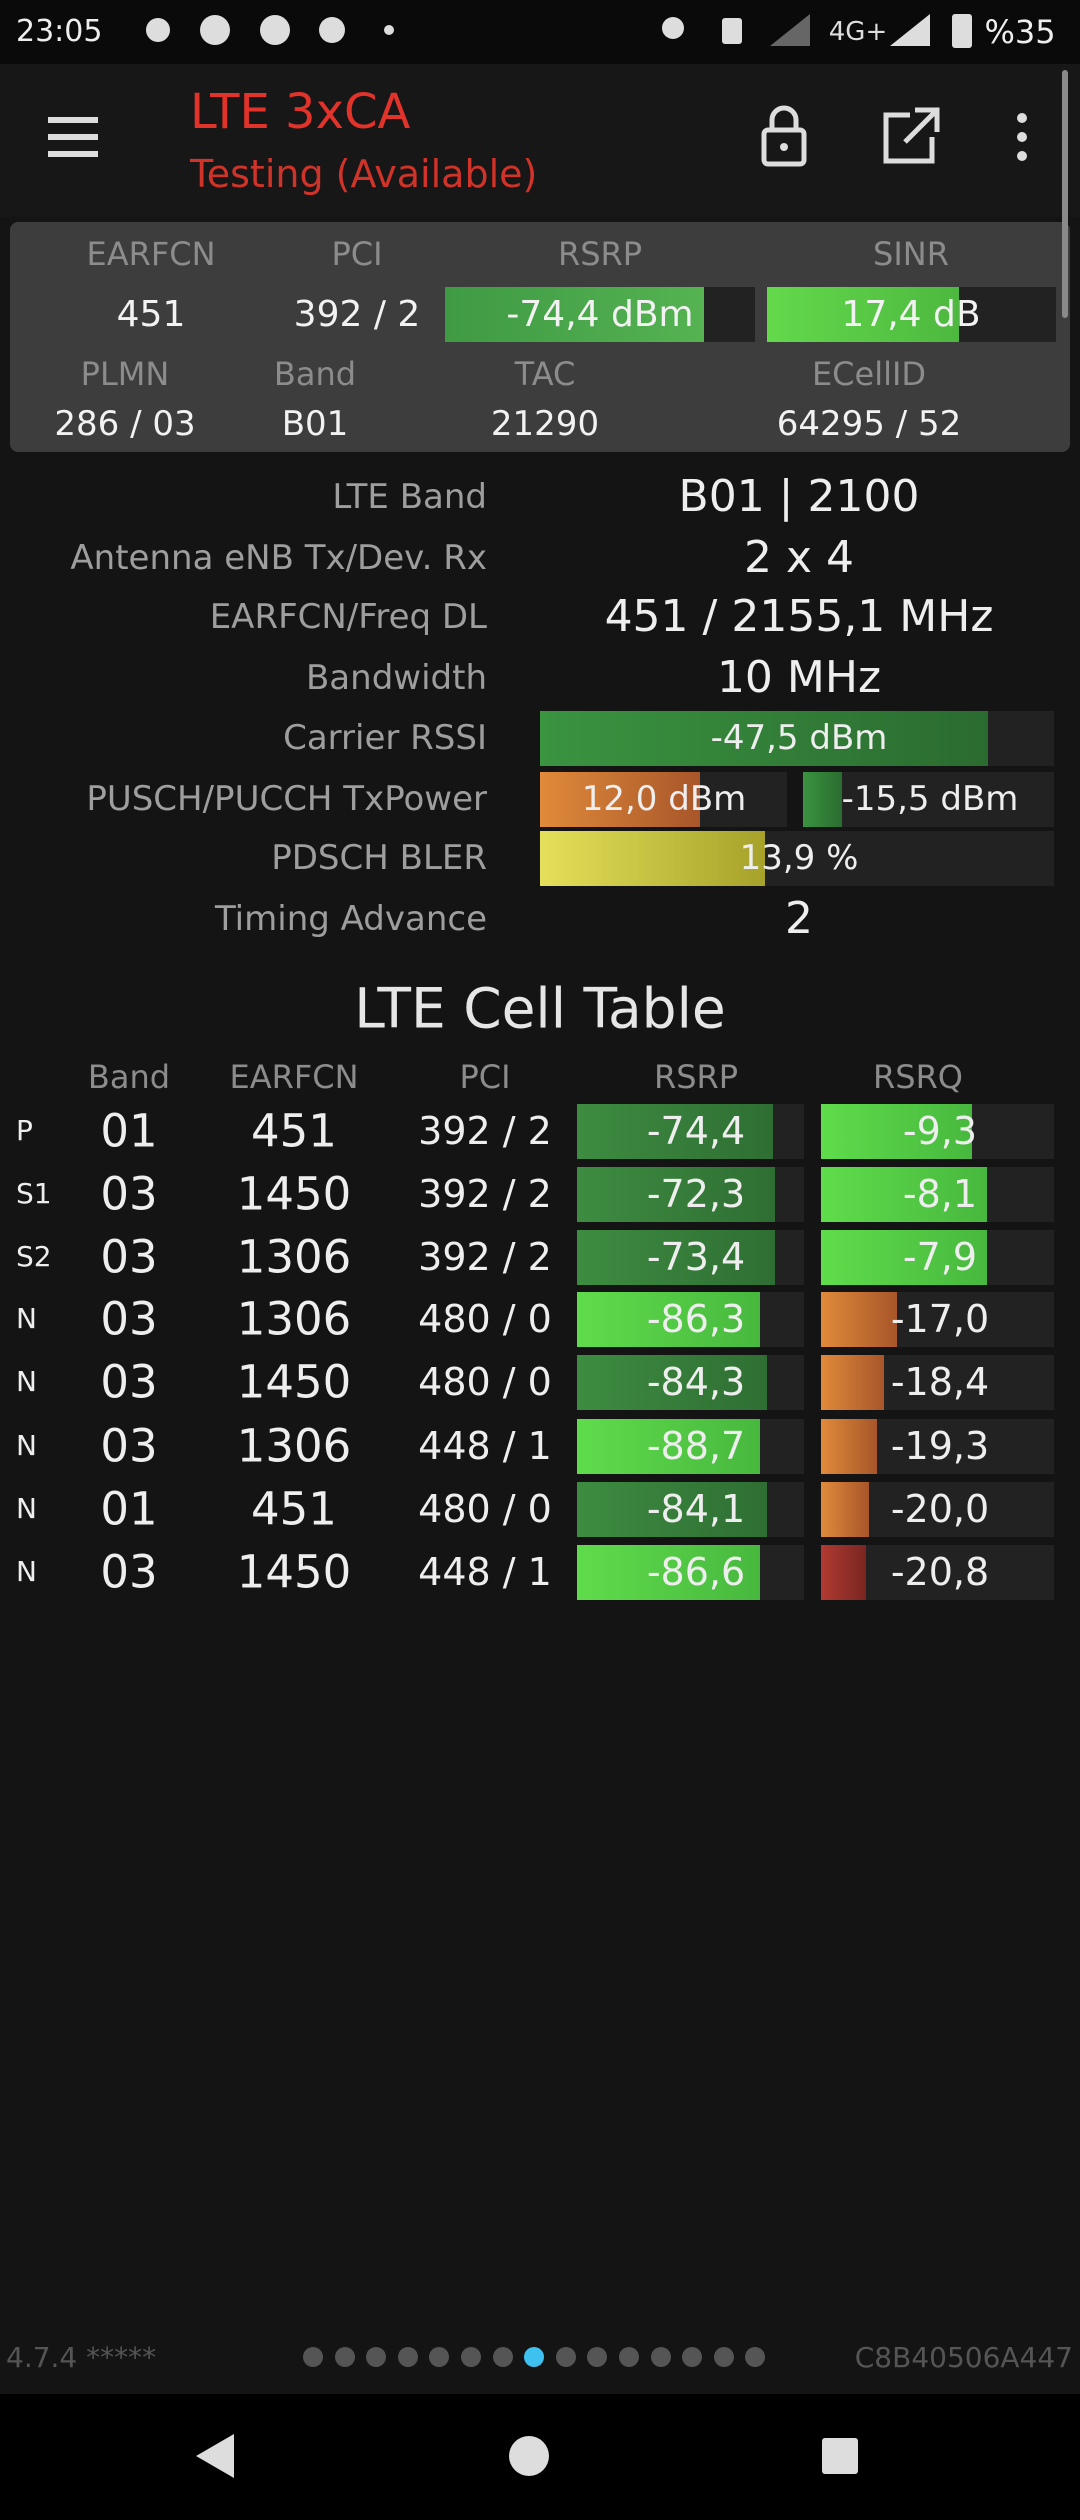  Describe the element at coordinates (151, 314) in the screenshot. I see `summary-value: 451` at that location.